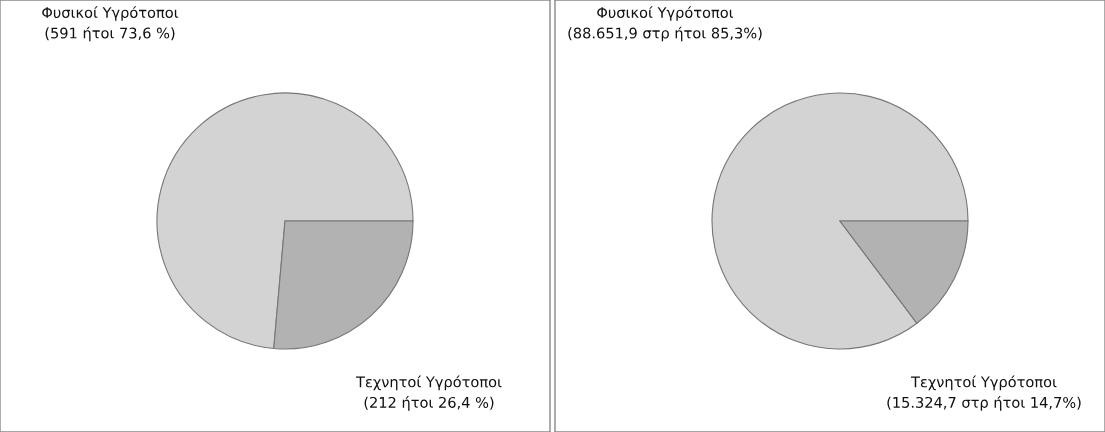  Describe the element at coordinates (429, 403) in the screenshot. I see `data-label: (212 ήτοι 26,4 %)` at that location.